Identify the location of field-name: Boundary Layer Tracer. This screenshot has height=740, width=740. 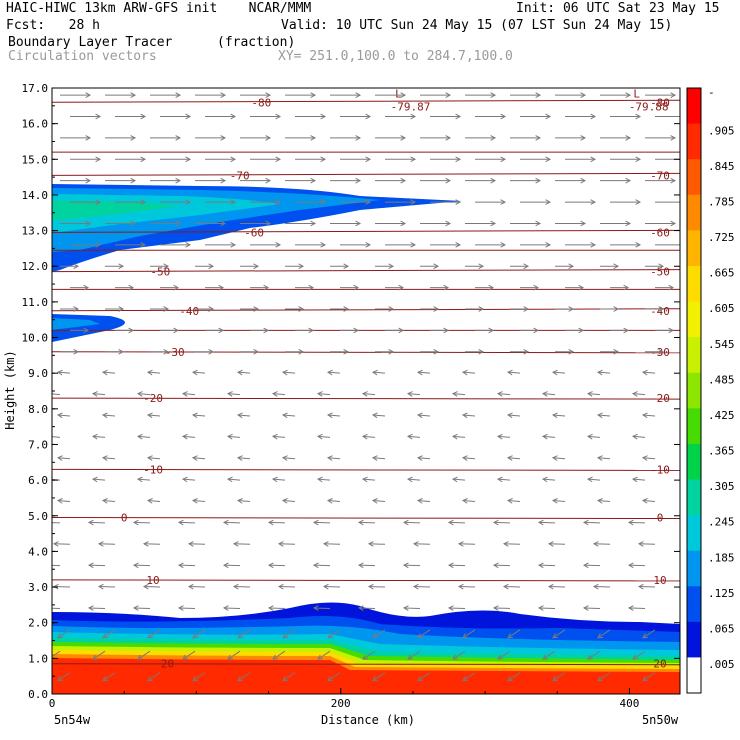
(90, 42).